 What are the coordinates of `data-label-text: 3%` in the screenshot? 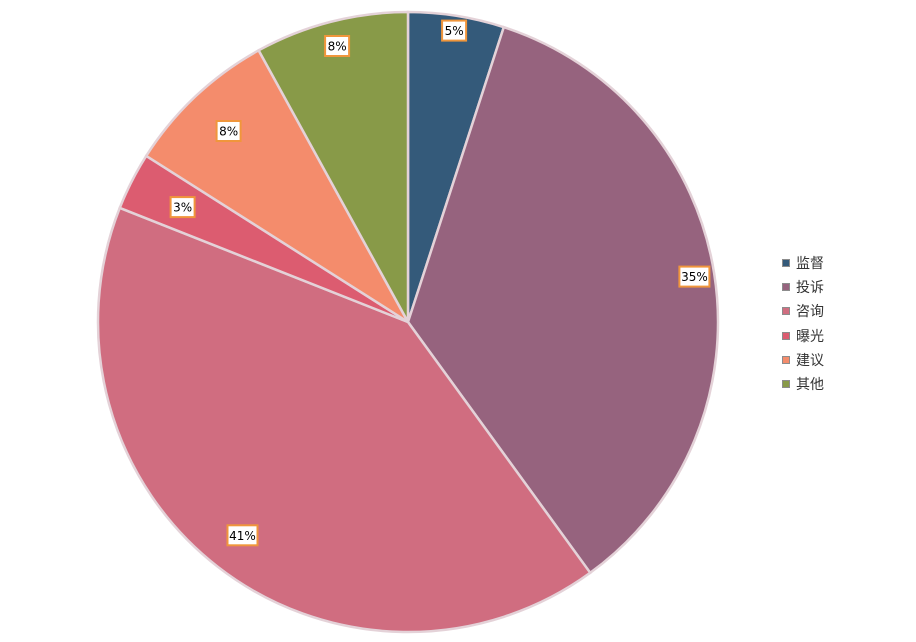 It's located at (182, 208).